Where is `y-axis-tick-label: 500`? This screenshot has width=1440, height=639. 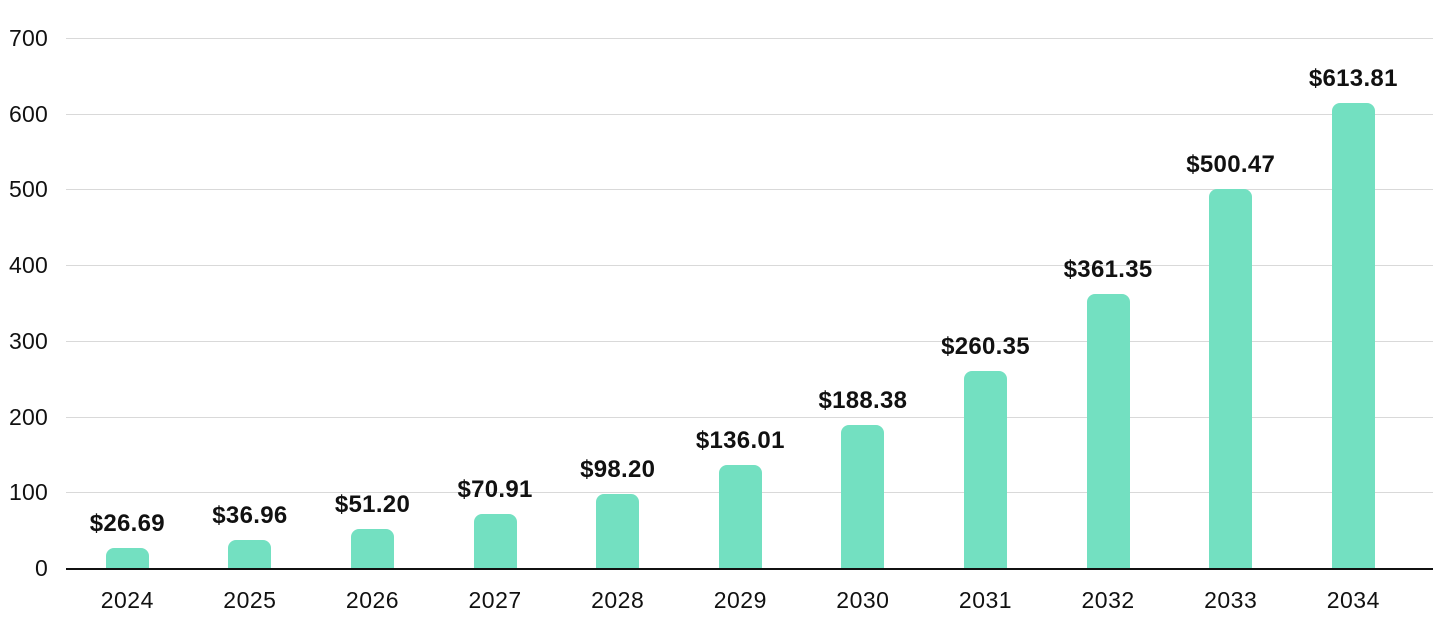 y-axis-tick-label: 500 is located at coordinates (28, 189).